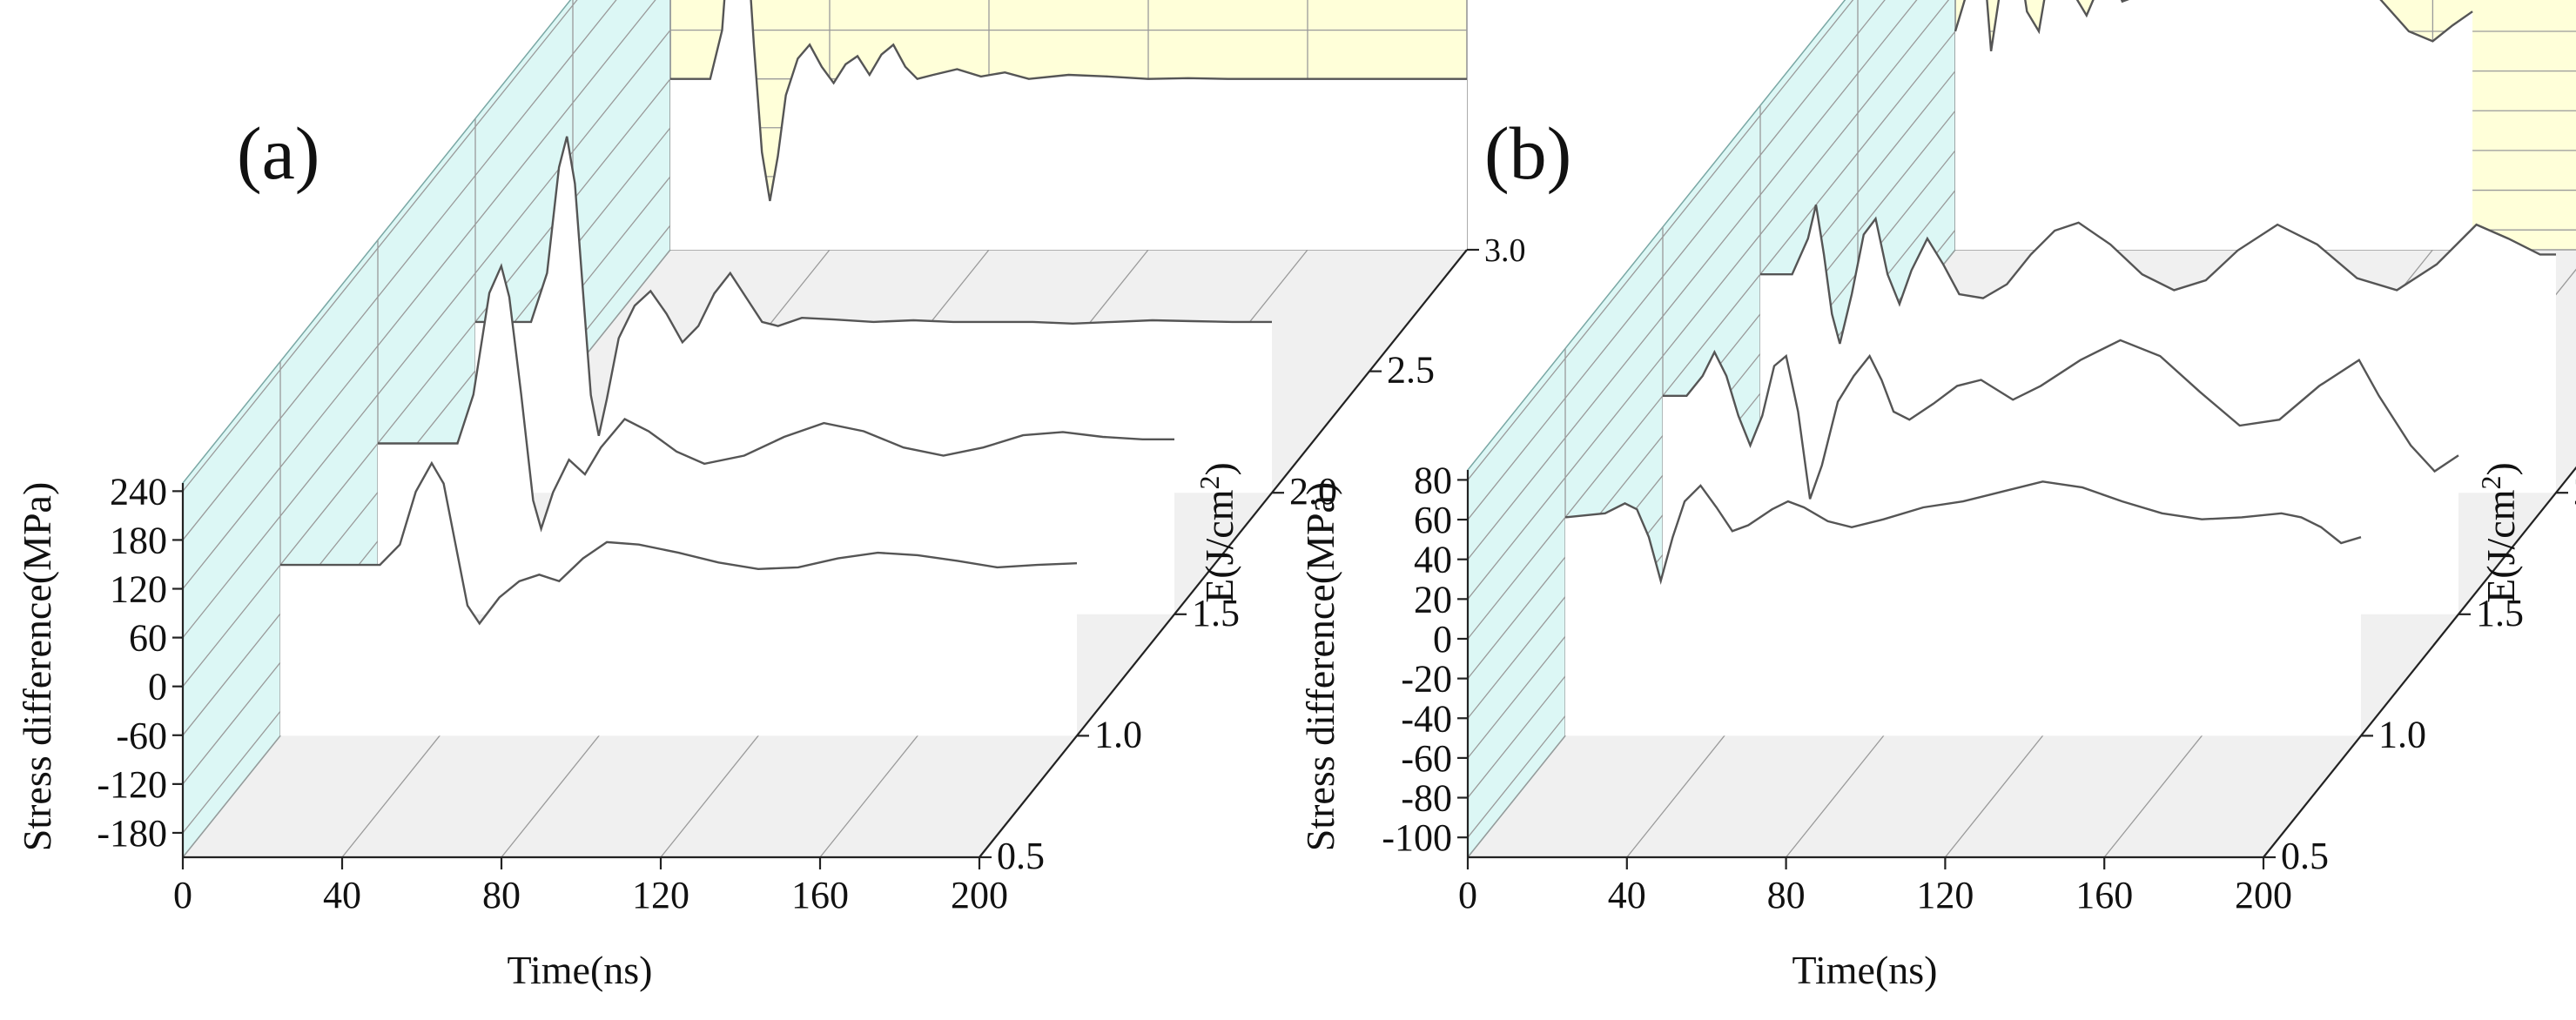 The width and height of the screenshot is (2576, 1020). I want to click on y-tick-label: 240, so click(138, 491).